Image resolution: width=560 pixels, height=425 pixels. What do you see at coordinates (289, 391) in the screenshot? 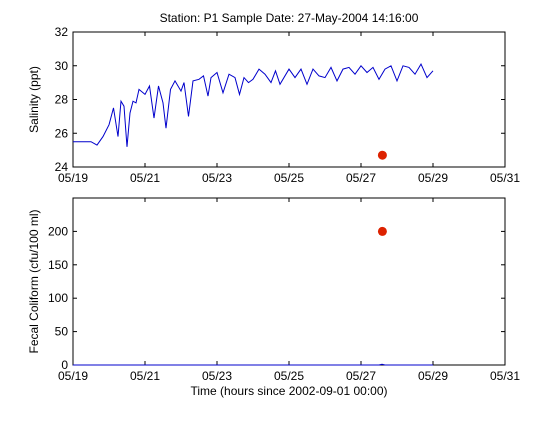
I see `time-x-axis-label: Time (hours since 2002-09-01 00:00)` at bounding box center [289, 391].